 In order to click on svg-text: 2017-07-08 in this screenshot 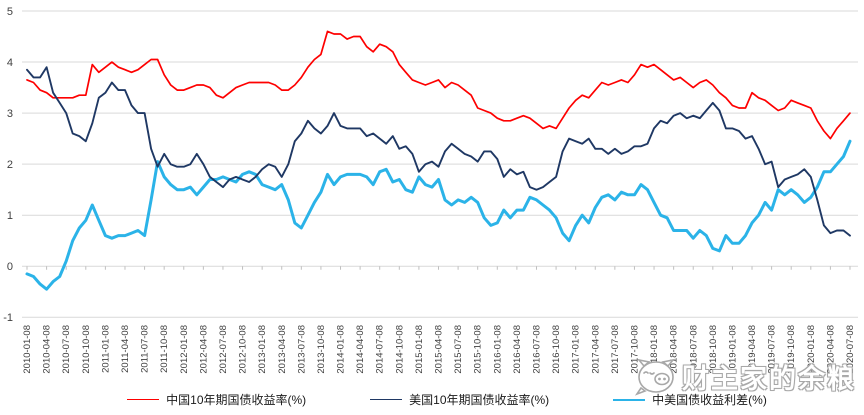, I will do `click(615, 349)`.